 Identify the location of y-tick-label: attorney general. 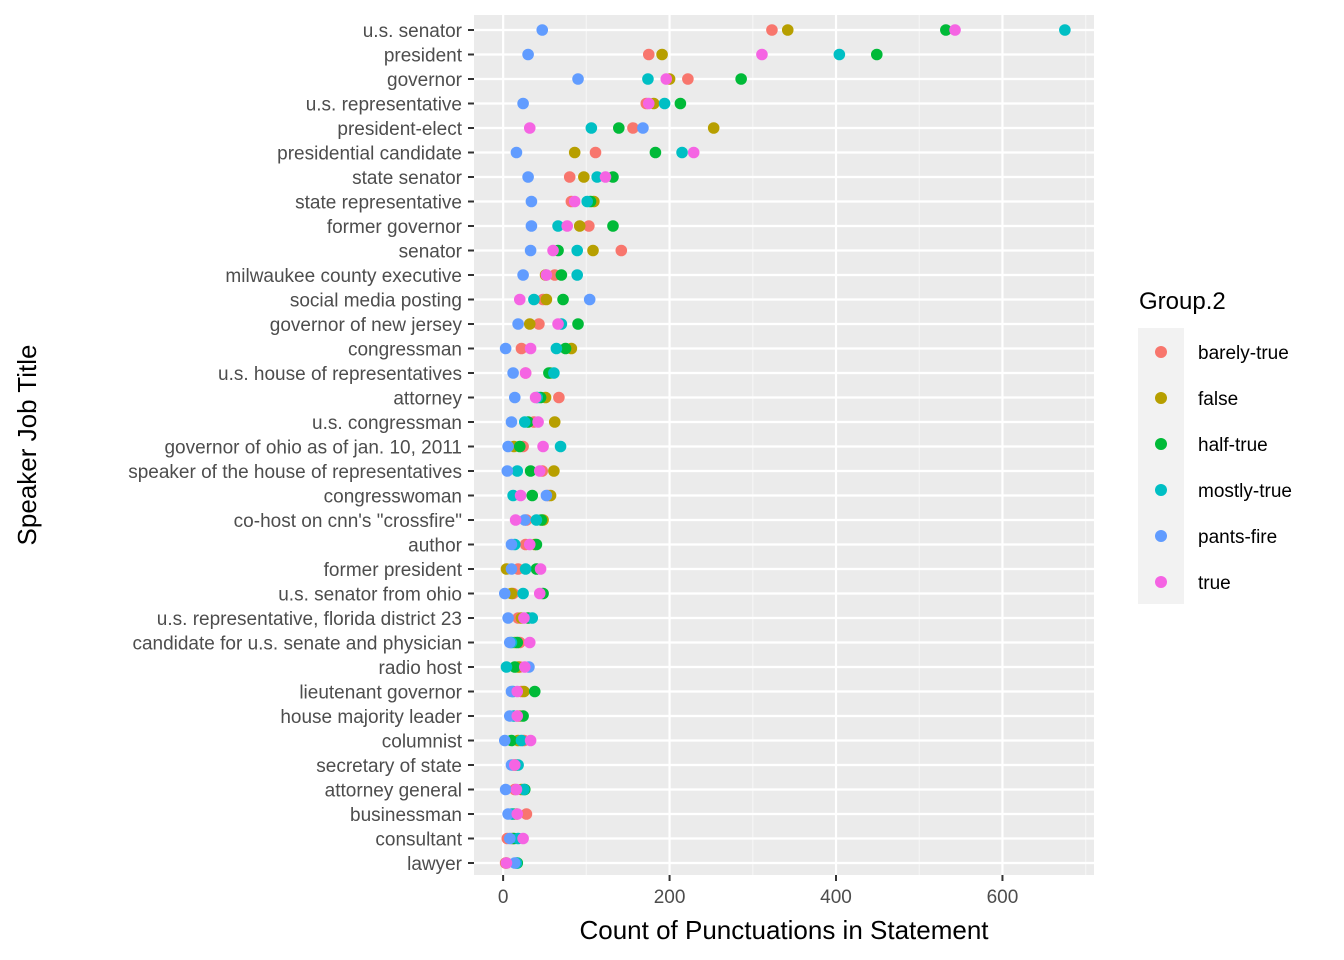
(393, 791).